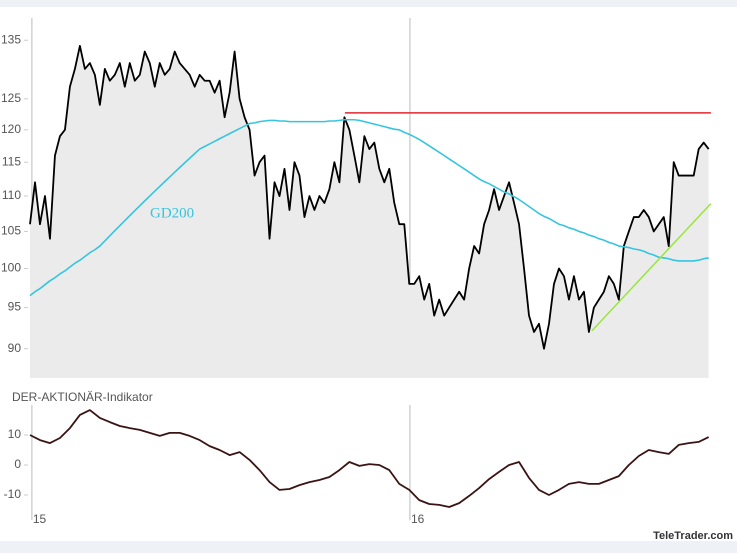 The height and width of the screenshot is (553, 737). What do you see at coordinates (11, 195) in the screenshot?
I see `y-tick-label: 110` at bounding box center [11, 195].